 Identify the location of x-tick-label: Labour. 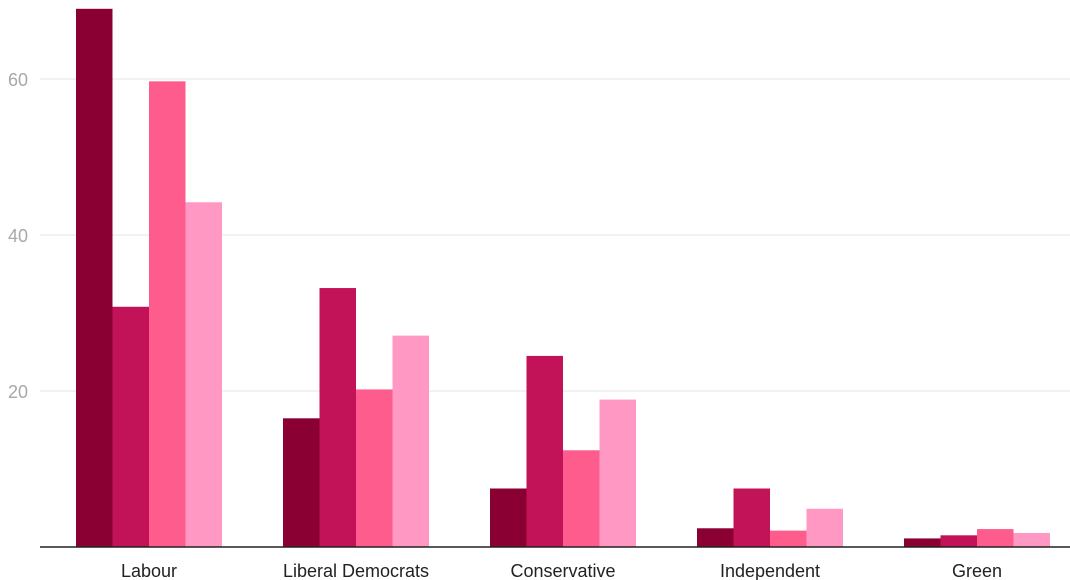
(149, 570).